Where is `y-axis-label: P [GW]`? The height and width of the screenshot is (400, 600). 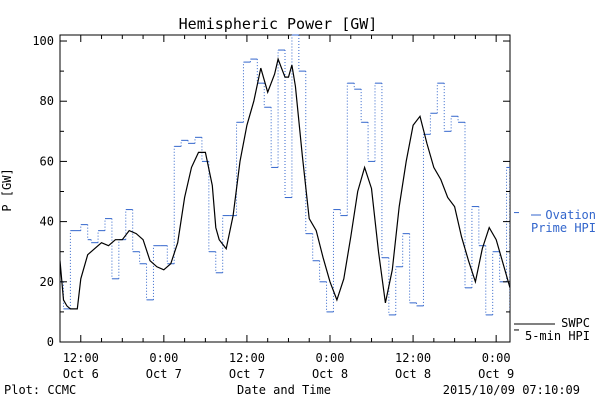 y-axis-label: P [GW] is located at coordinates (7, 189).